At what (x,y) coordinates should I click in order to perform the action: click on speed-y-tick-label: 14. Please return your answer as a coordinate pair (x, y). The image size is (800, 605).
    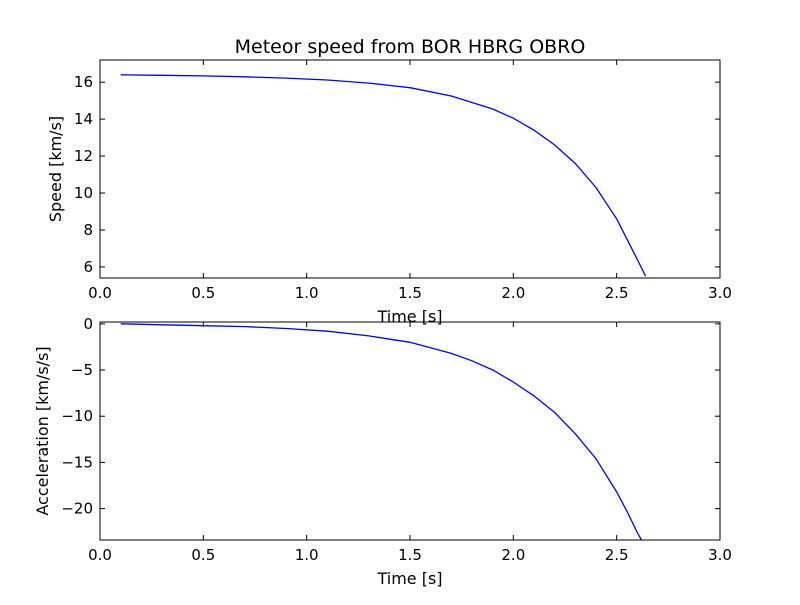
    Looking at the image, I should click on (83, 119).